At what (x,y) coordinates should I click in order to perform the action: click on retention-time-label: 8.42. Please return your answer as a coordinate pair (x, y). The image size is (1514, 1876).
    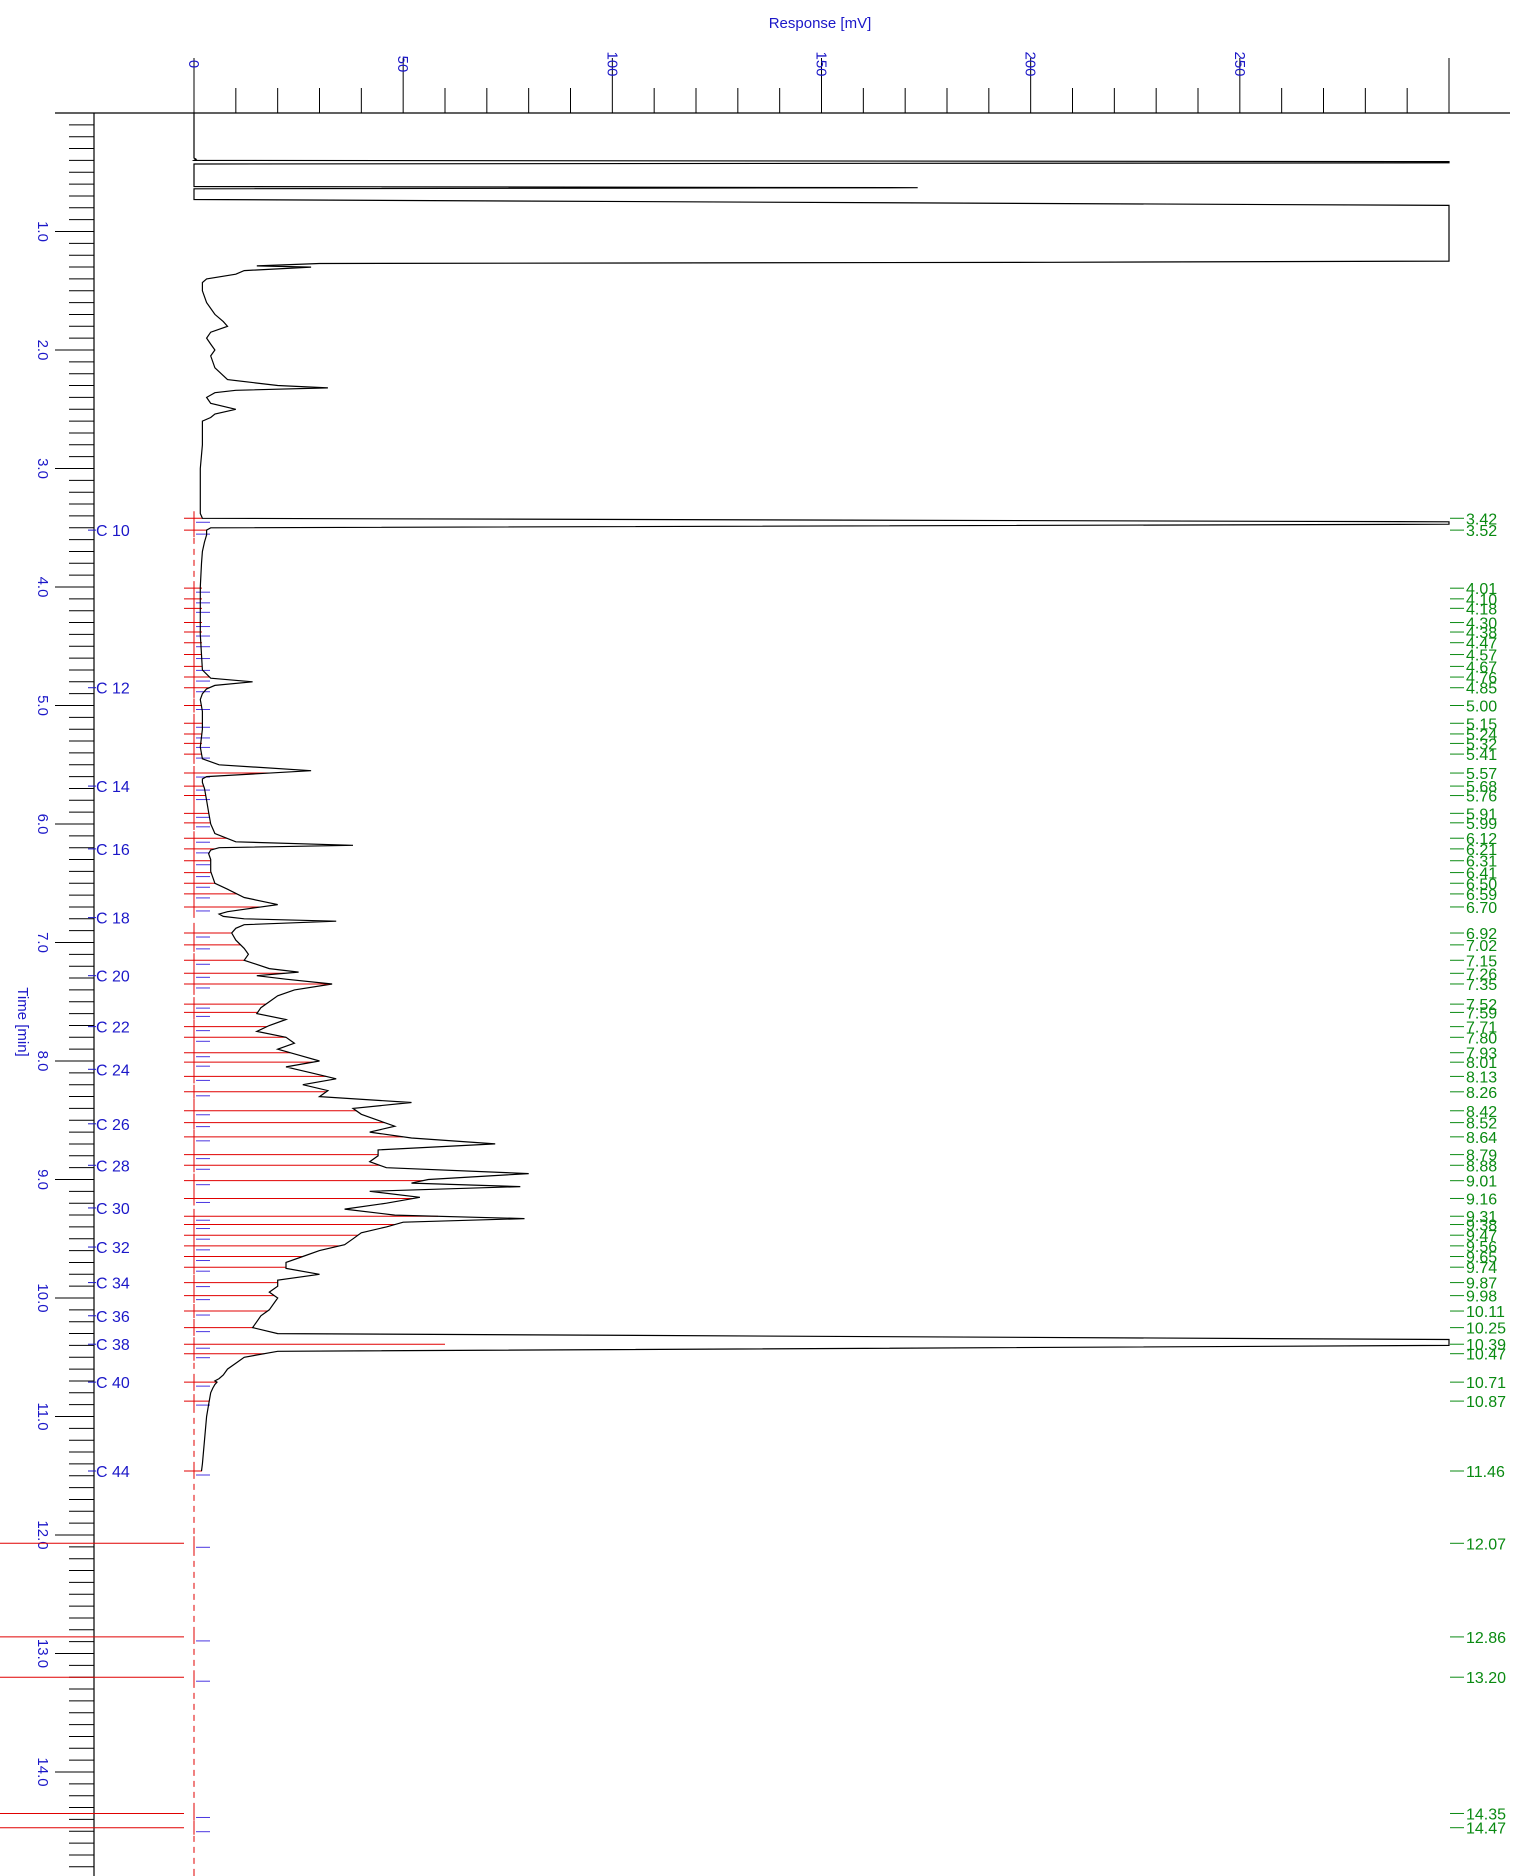
    Looking at the image, I should click on (1481, 1112).